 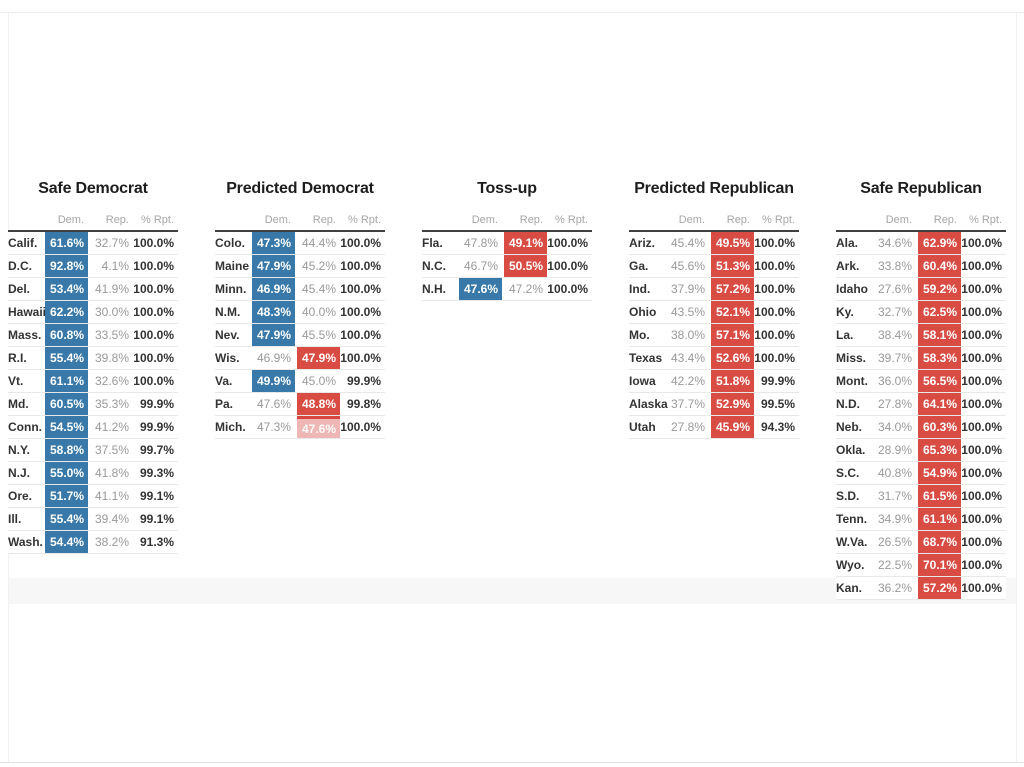 I want to click on state-row: Md. 60.5% 35.3% 99.9%, so click(x=93, y=404).